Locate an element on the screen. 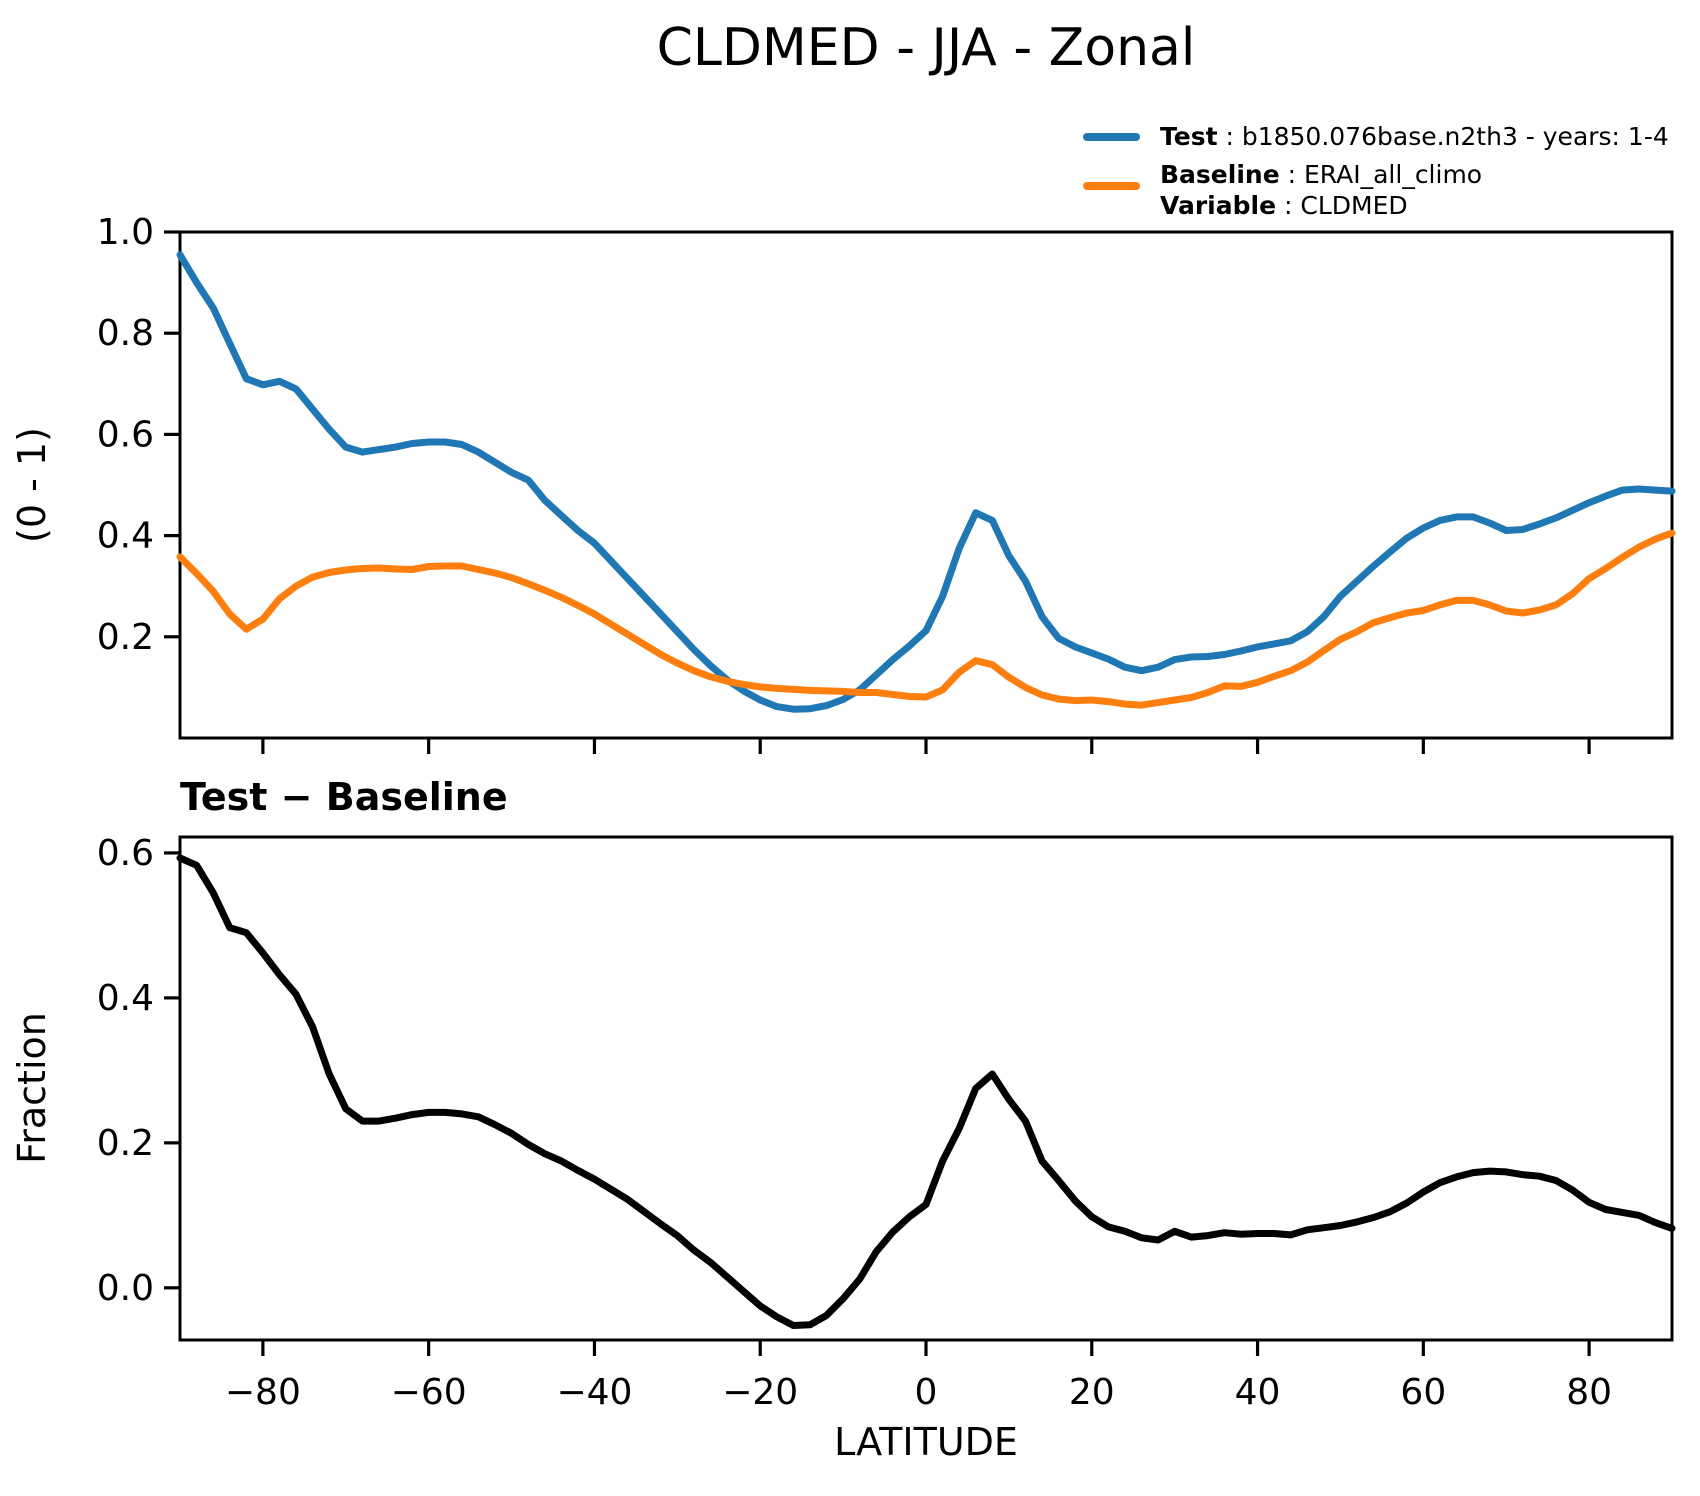 The height and width of the screenshot is (1496, 1700). x-tick-label: −60 is located at coordinates (429, 1392).